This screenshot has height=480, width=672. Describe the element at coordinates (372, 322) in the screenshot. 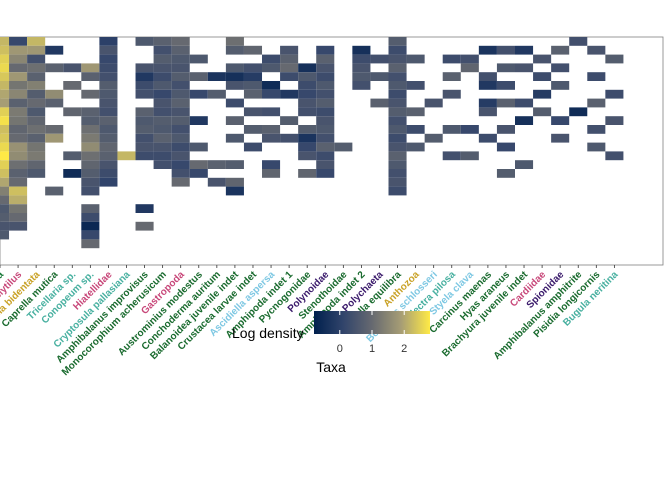

I see `legend-colorbar` at that location.